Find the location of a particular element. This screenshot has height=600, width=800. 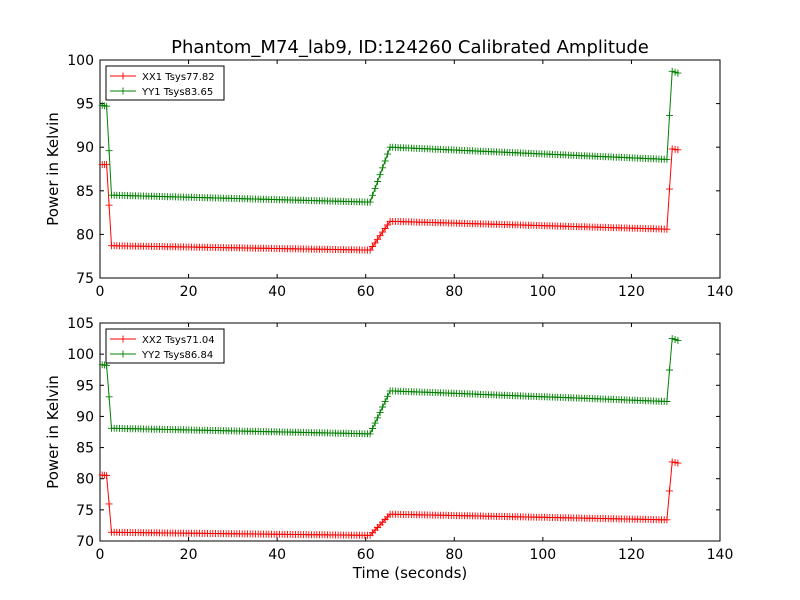

x-axis-label: Time (seconds) is located at coordinates (410, 573).